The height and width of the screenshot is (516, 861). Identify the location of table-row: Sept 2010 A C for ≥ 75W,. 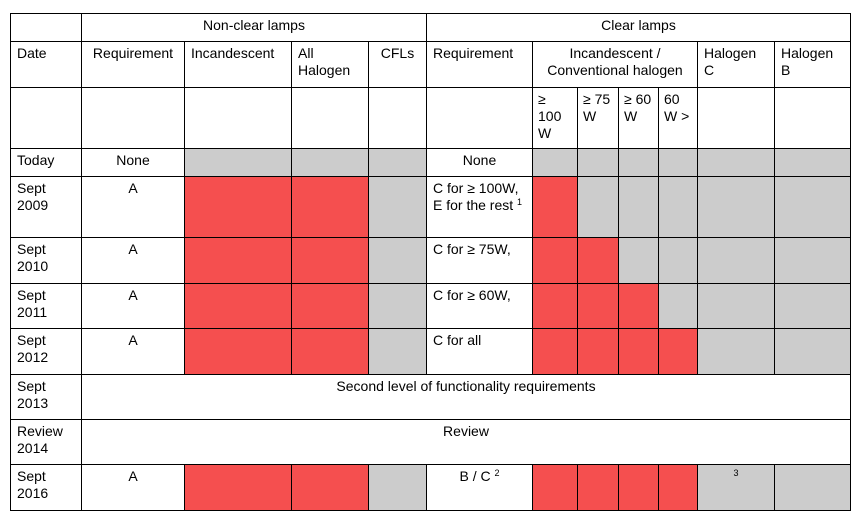
(430, 260).